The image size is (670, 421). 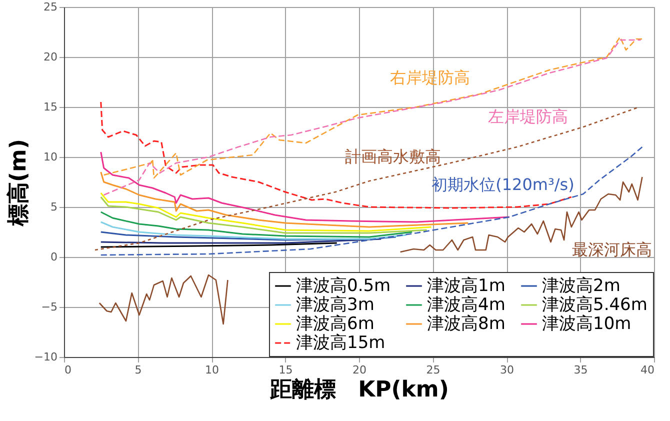 I want to click on x-tick-label: 5, so click(x=138, y=370).